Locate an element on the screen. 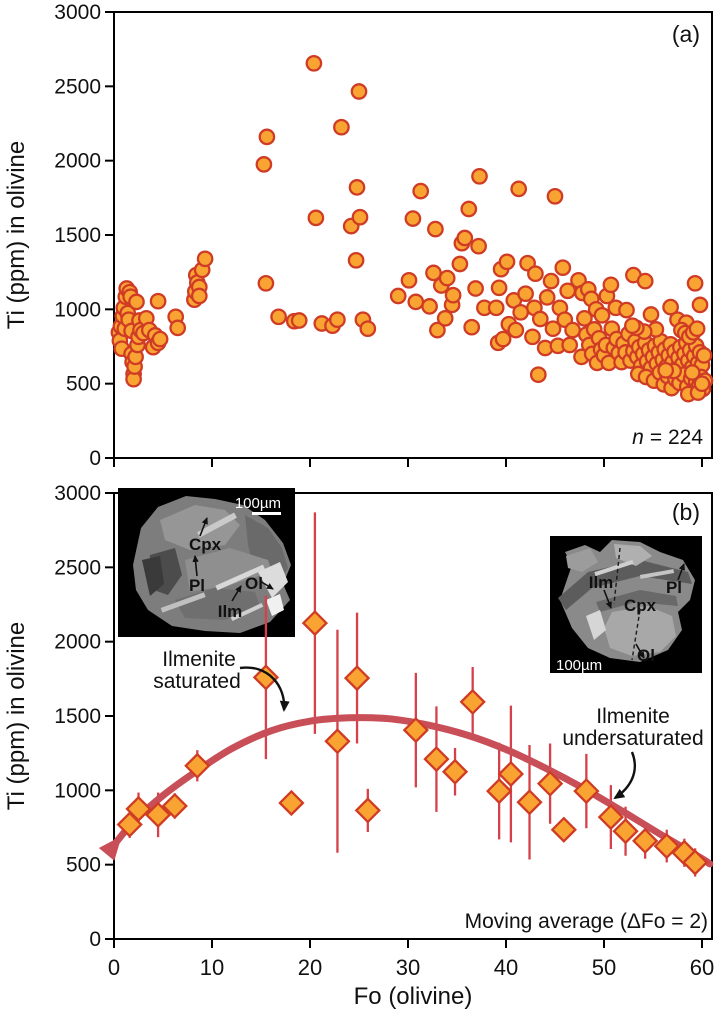  y-tick-label: 1000 is located at coordinates (77, 790).